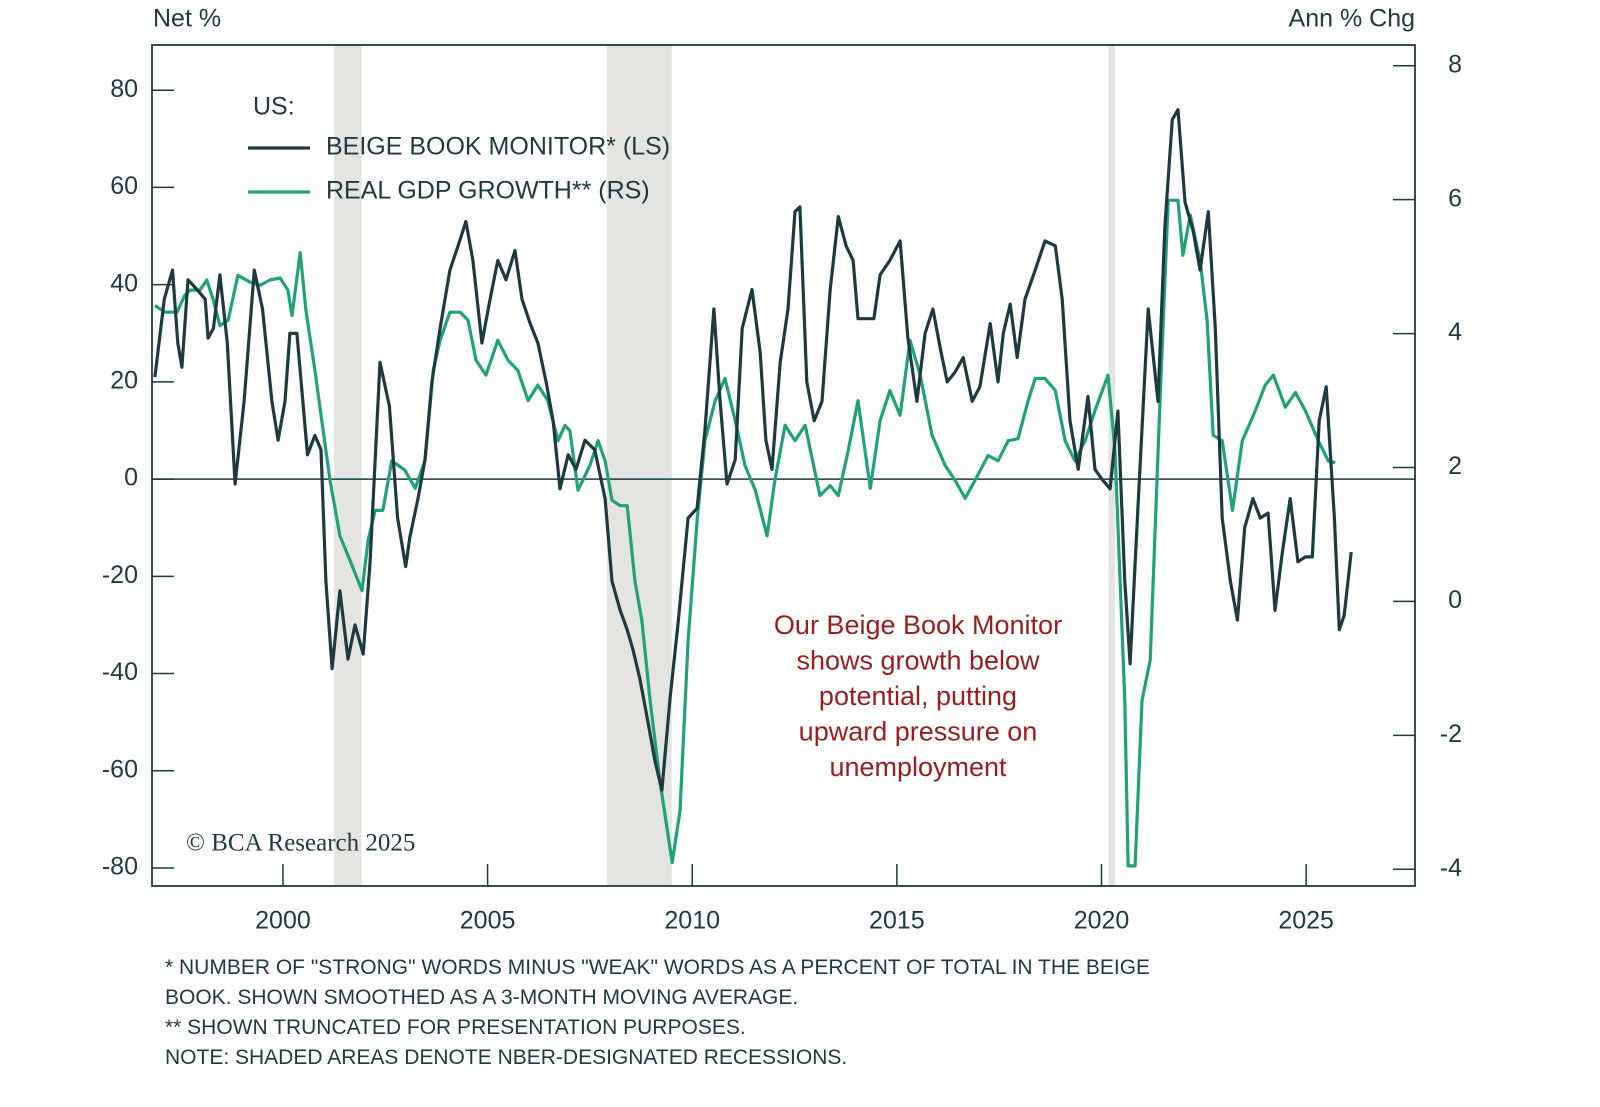 Image resolution: width=1600 pixels, height=1107 pixels. Describe the element at coordinates (1455, 466) in the screenshot. I see `y2-tick-label: 2` at that location.